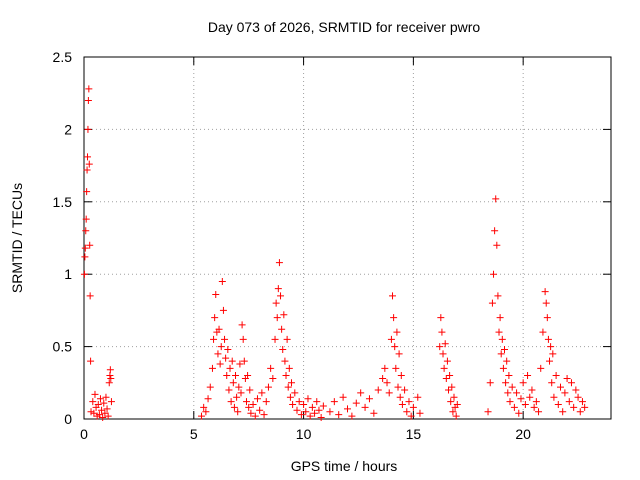 This screenshot has width=640, height=480. Describe the element at coordinates (17, 238) in the screenshot. I see `y-axis-label: SRMTID / TECUs` at that location.